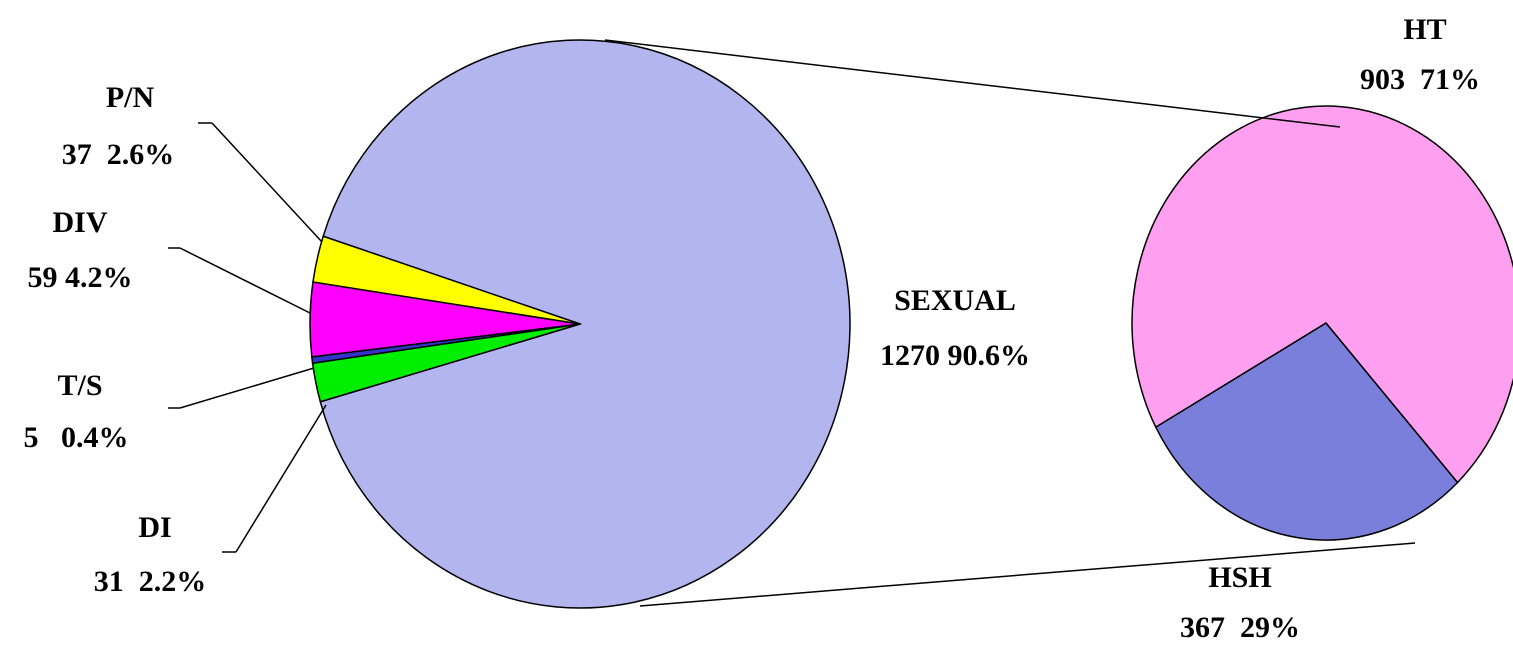 The height and width of the screenshot is (645, 1513). Describe the element at coordinates (1424, 29) in the screenshot. I see `slice-label: HT` at that location.